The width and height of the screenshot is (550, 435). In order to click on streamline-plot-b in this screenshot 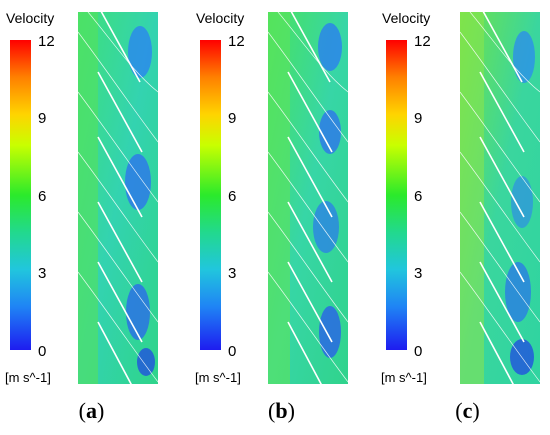, I will do `click(308, 198)`.